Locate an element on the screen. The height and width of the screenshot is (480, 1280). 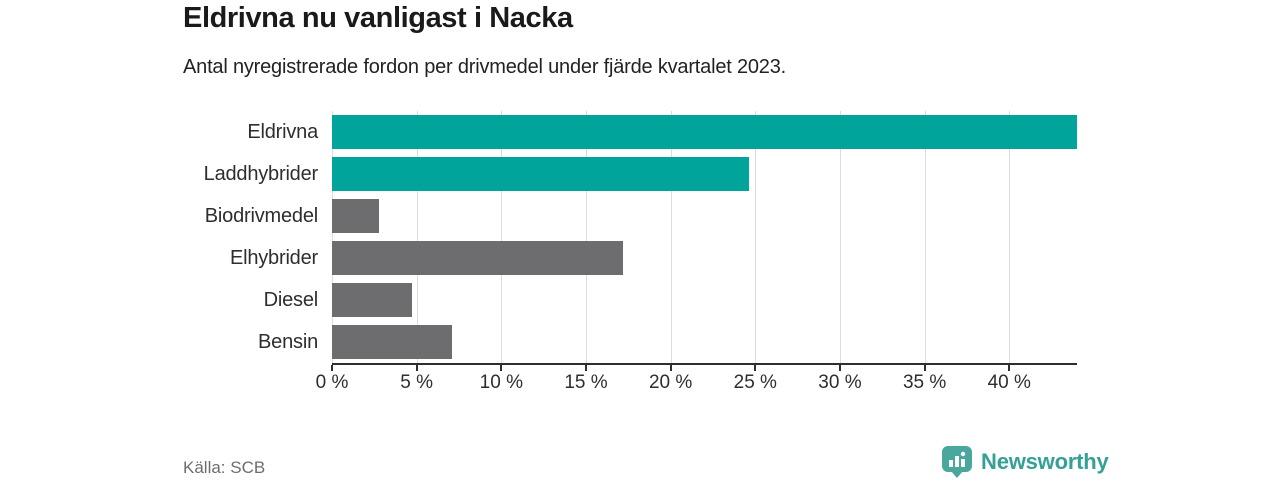
x-tick-label: 35 % is located at coordinates (924, 382).